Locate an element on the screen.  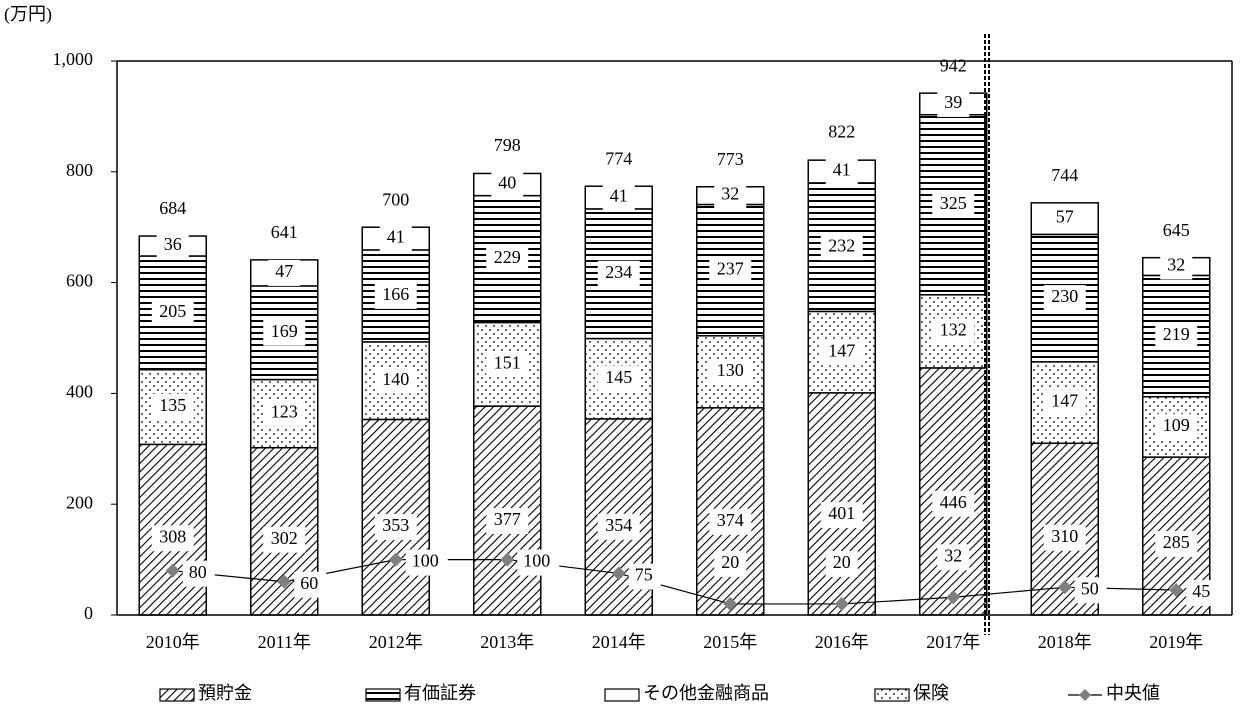
data-label: 230 is located at coordinates (1064, 296).